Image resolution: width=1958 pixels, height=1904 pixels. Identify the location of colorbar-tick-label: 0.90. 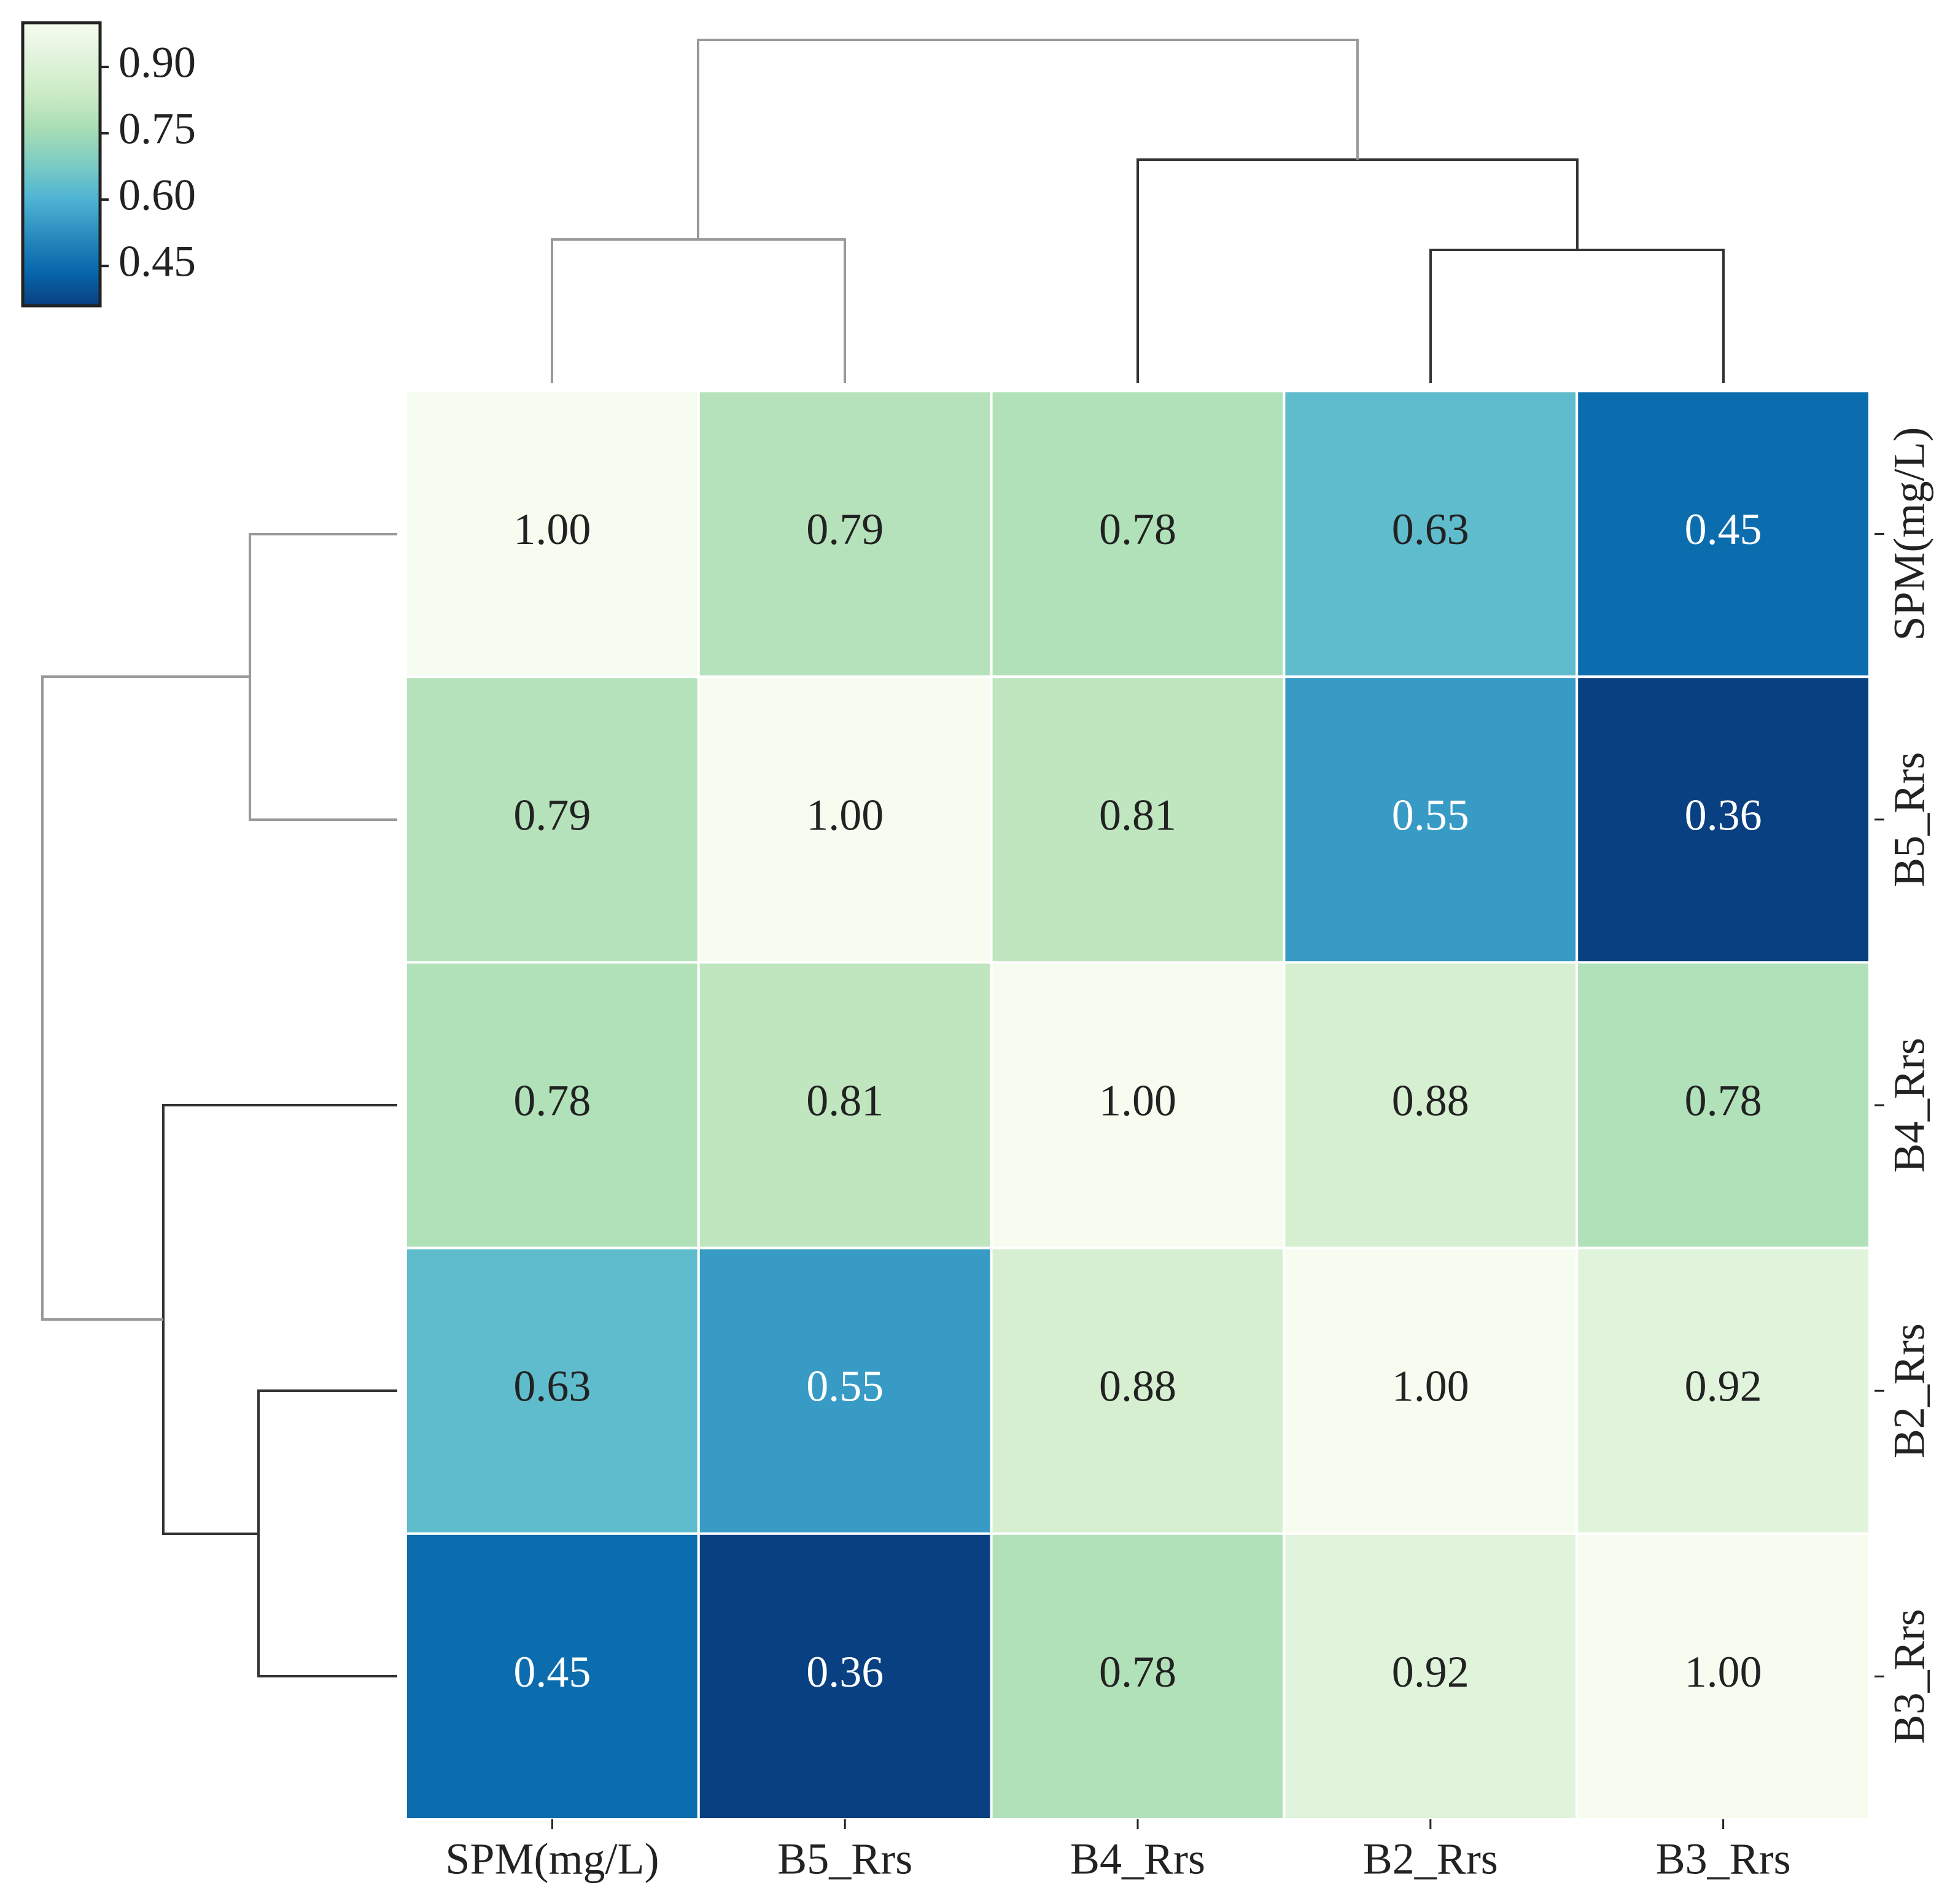
(157, 62).